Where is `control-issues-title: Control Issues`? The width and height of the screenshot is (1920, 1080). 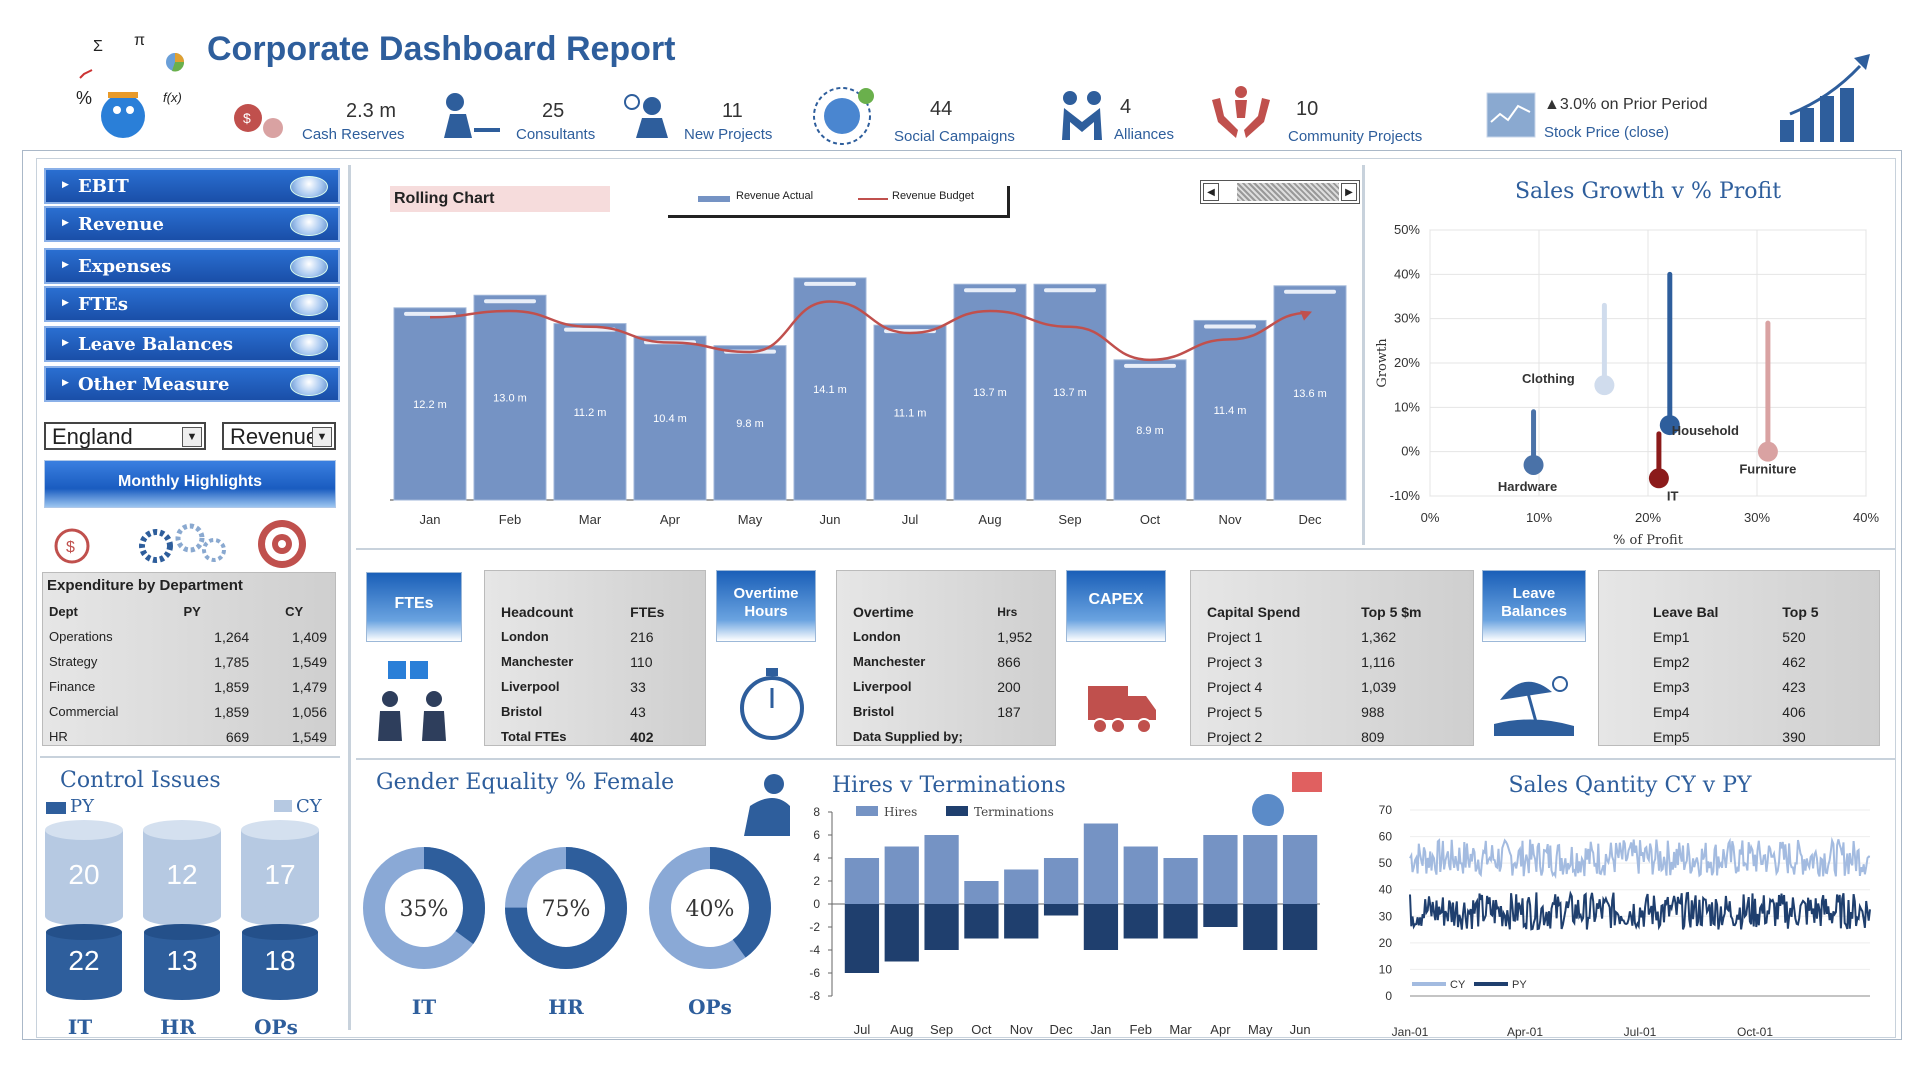 control-issues-title: Control Issues is located at coordinates (140, 780).